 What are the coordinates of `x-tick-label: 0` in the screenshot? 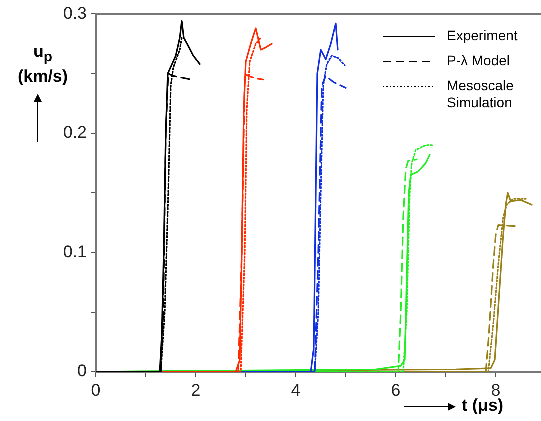 It's located at (96, 390).